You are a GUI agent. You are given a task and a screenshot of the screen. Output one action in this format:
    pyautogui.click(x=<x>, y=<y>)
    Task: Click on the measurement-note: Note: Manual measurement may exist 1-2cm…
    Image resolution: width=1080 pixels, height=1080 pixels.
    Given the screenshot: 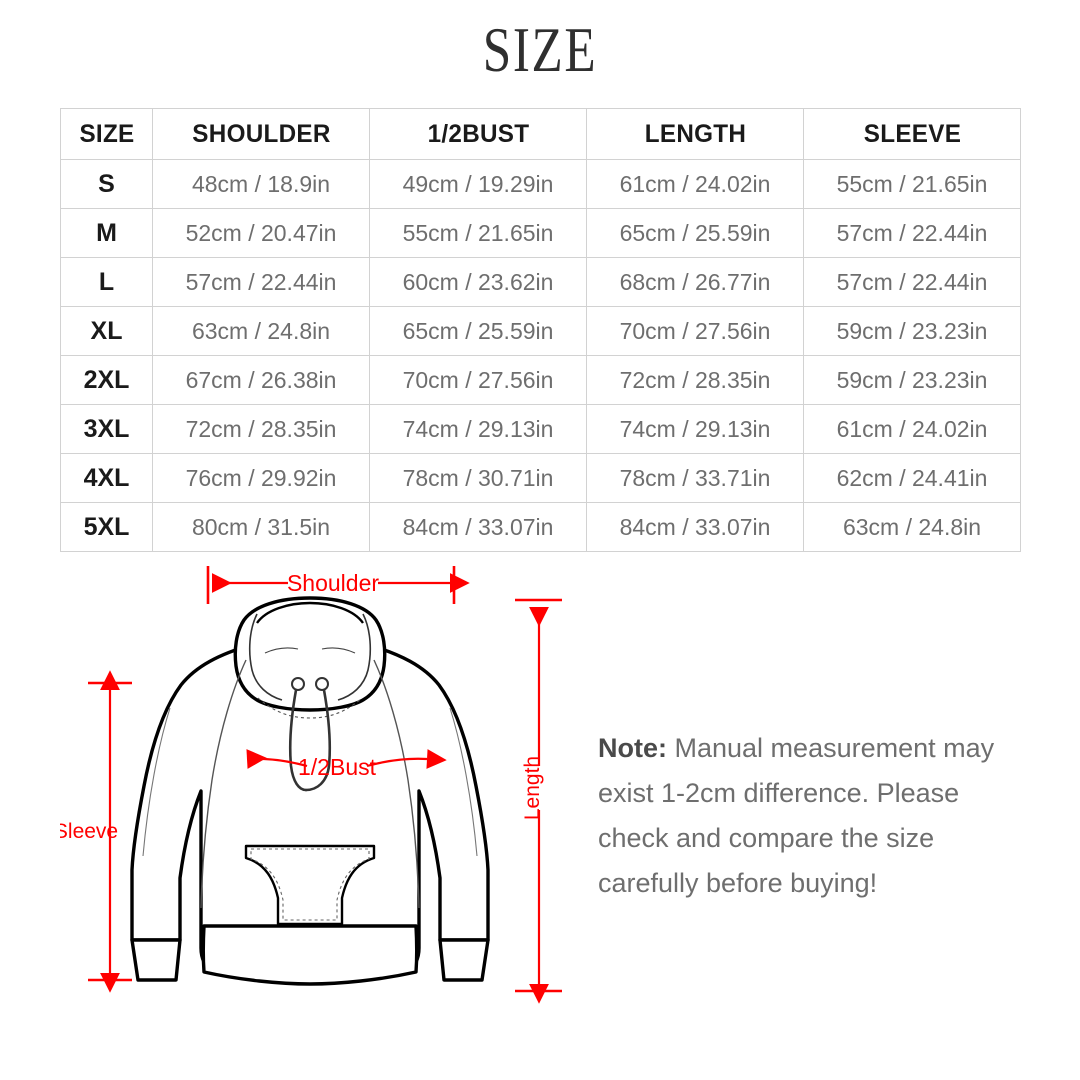 What is the action you would take?
    pyautogui.click(x=810, y=816)
    